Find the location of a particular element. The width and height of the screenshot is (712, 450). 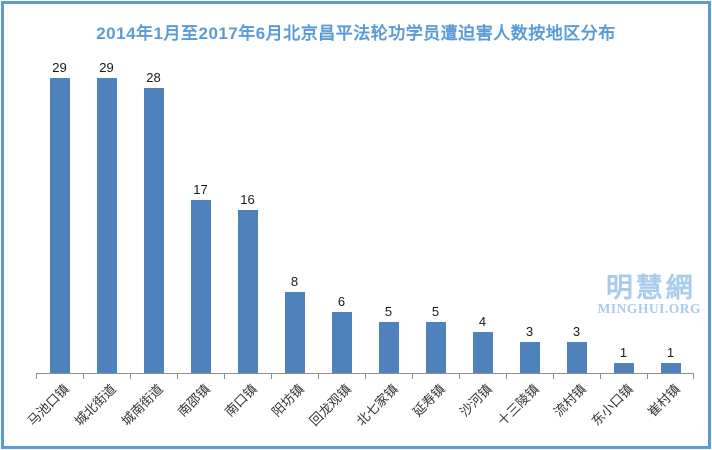

x-tick-label: 回龙观镇 is located at coordinates (330, 405).